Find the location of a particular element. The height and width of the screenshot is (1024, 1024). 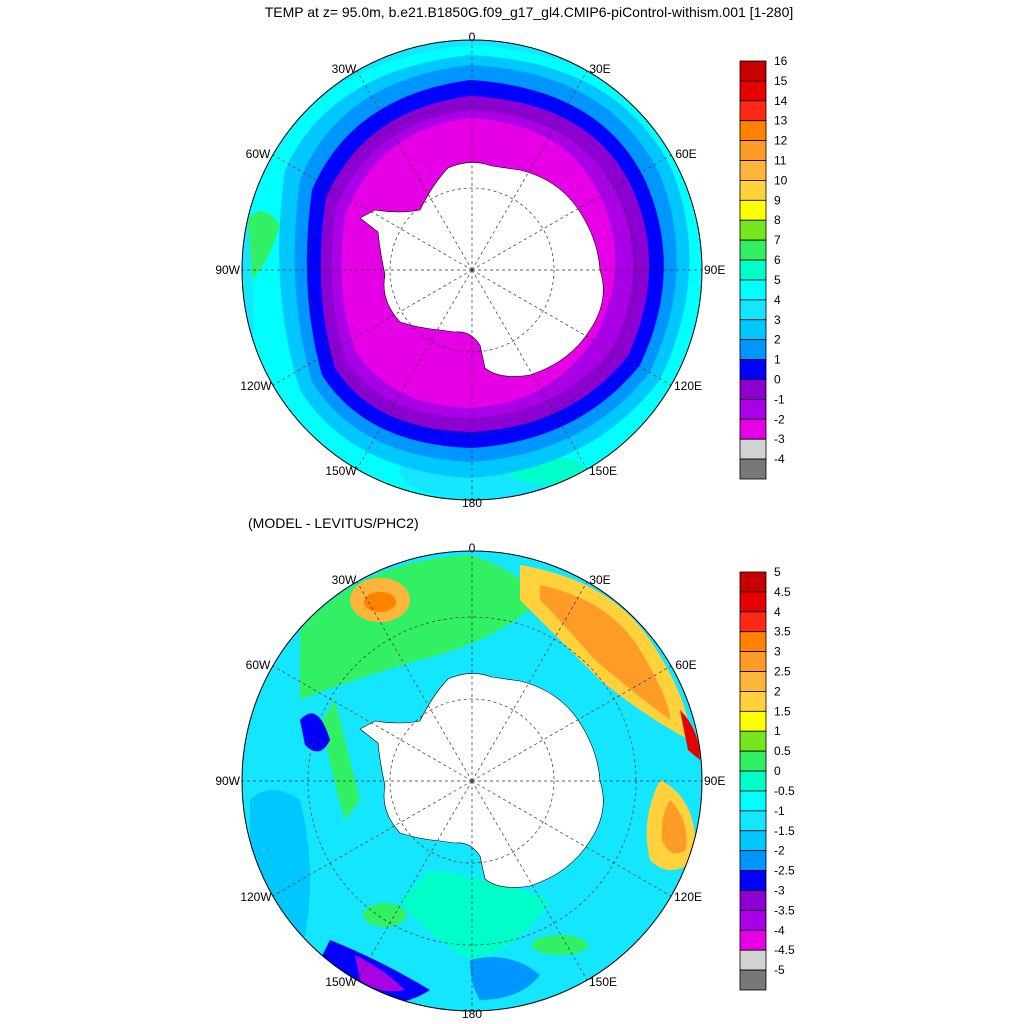

colorbar-label: -1.5 is located at coordinates (784, 831).